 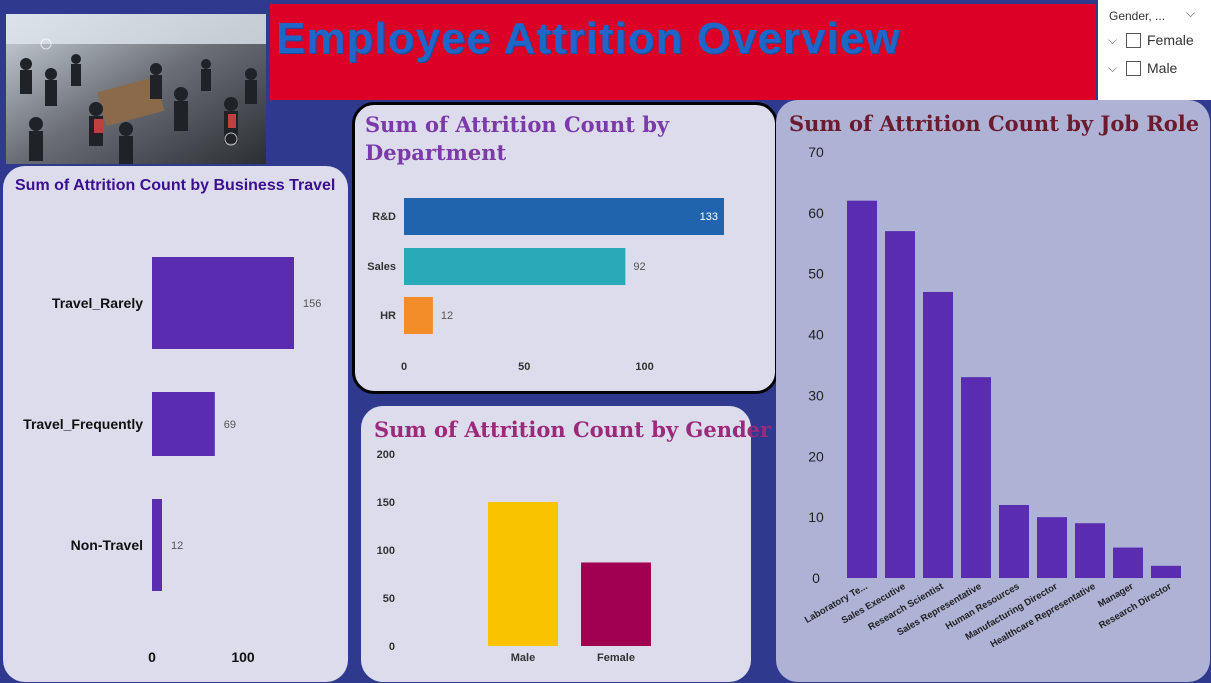 I want to click on y-tick-label: 10, so click(x=816, y=517).